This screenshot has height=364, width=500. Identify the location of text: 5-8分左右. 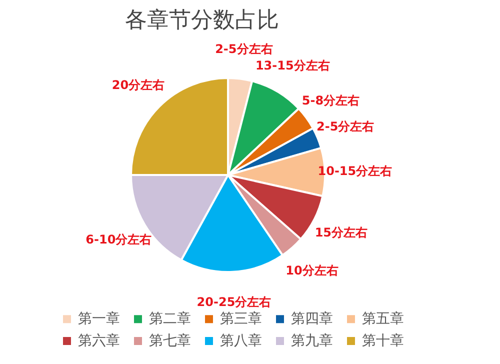
(331, 100).